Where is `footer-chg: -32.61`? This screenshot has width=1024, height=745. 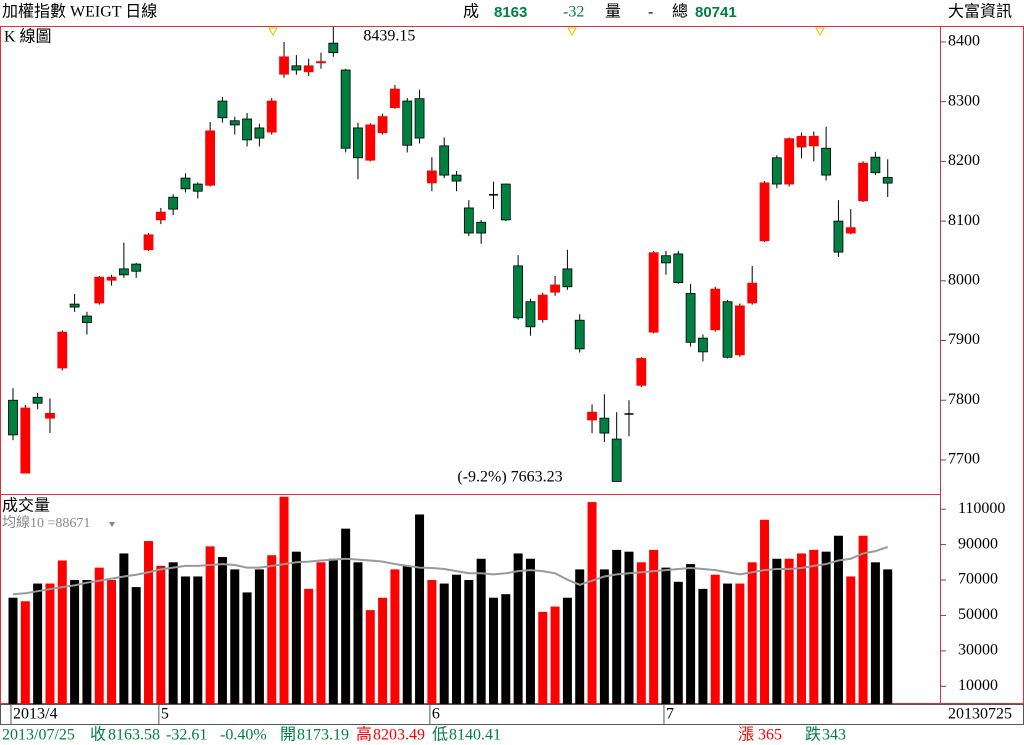 footer-chg: -32.61 is located at coordinates (186, 735).